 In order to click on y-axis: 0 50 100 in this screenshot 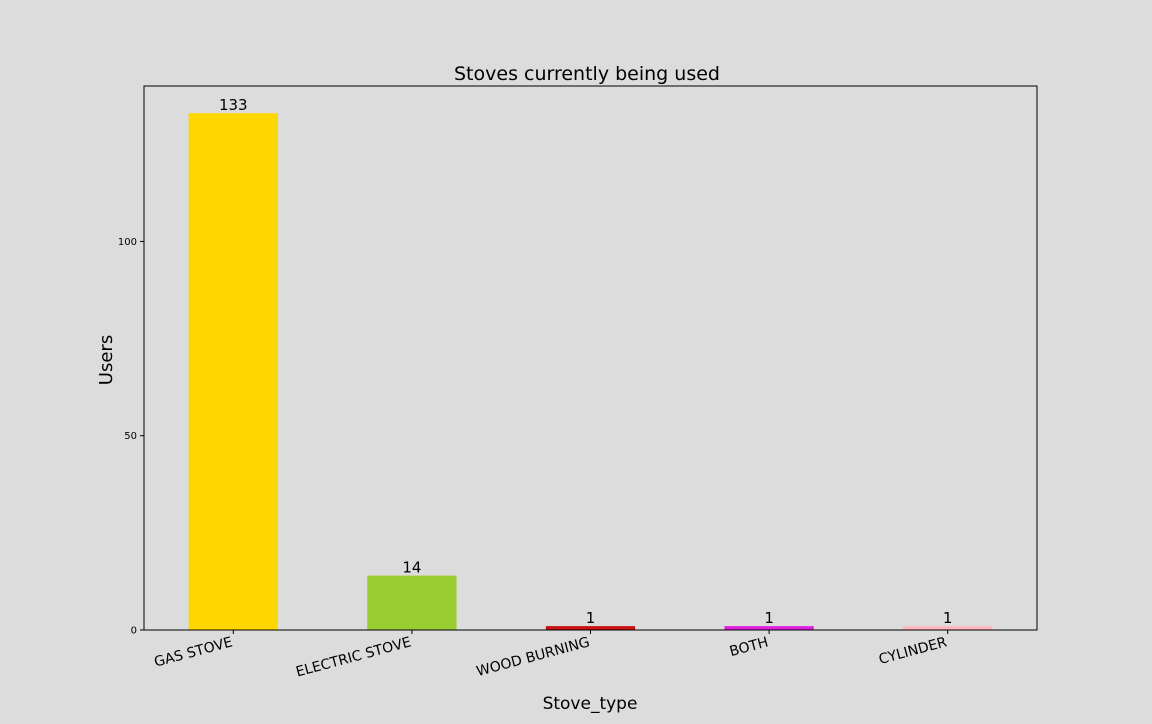, I will do `click(131, 437)`.